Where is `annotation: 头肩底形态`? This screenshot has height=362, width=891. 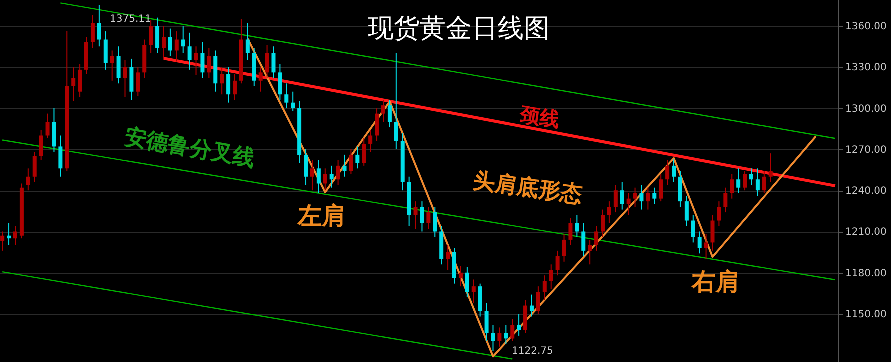 annotation: 头肩底形态 is located at coordinates (528, 188).